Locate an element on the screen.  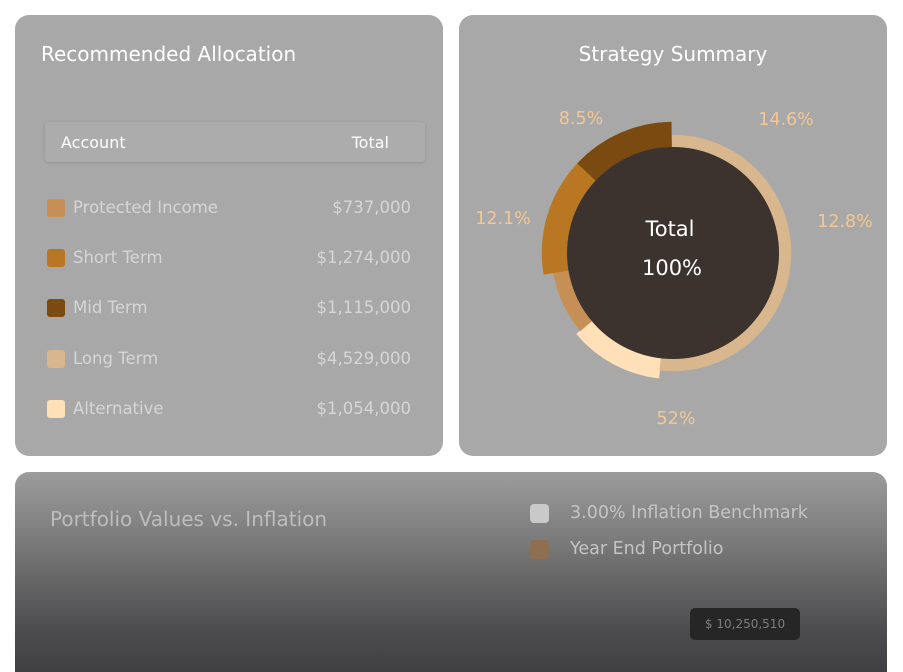
row-value: $1,054,000 is located at coordinates (363, 408).